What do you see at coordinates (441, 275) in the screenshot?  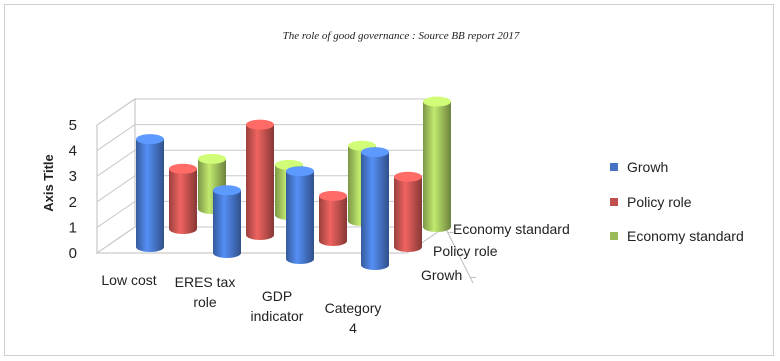 I see `depth-label-growh: Growh` at bounding box center [441, 275].